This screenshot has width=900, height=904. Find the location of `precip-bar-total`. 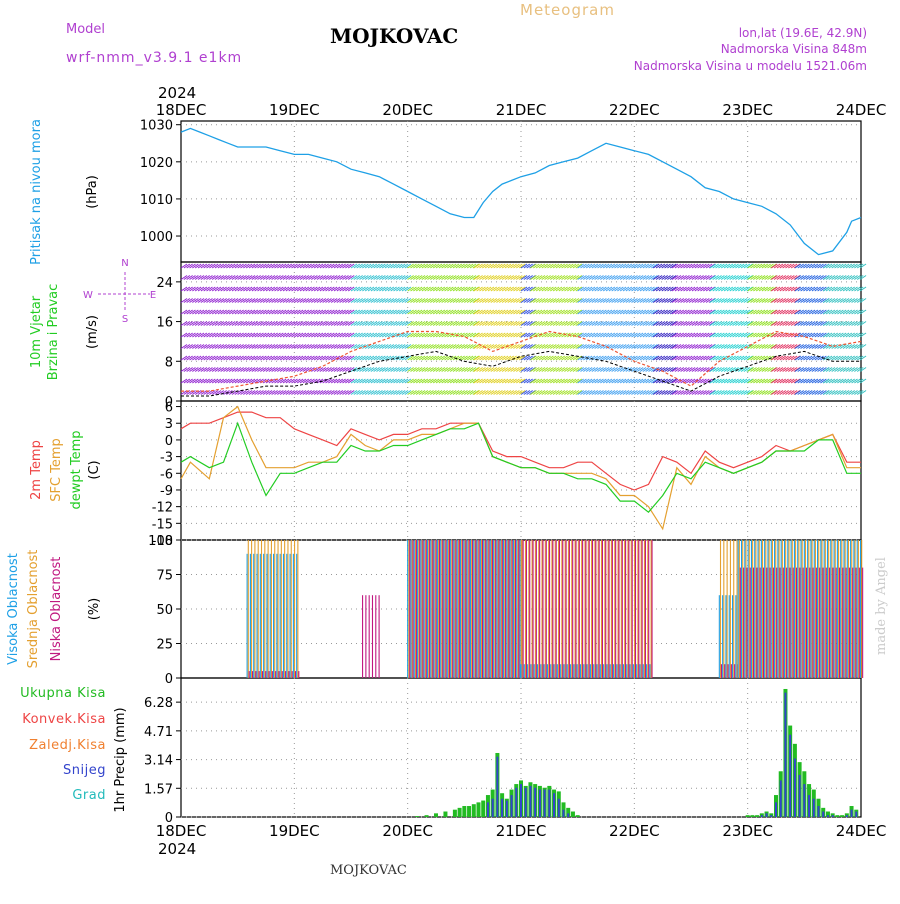

precip-bar-total is located at coordinates (417, 816).